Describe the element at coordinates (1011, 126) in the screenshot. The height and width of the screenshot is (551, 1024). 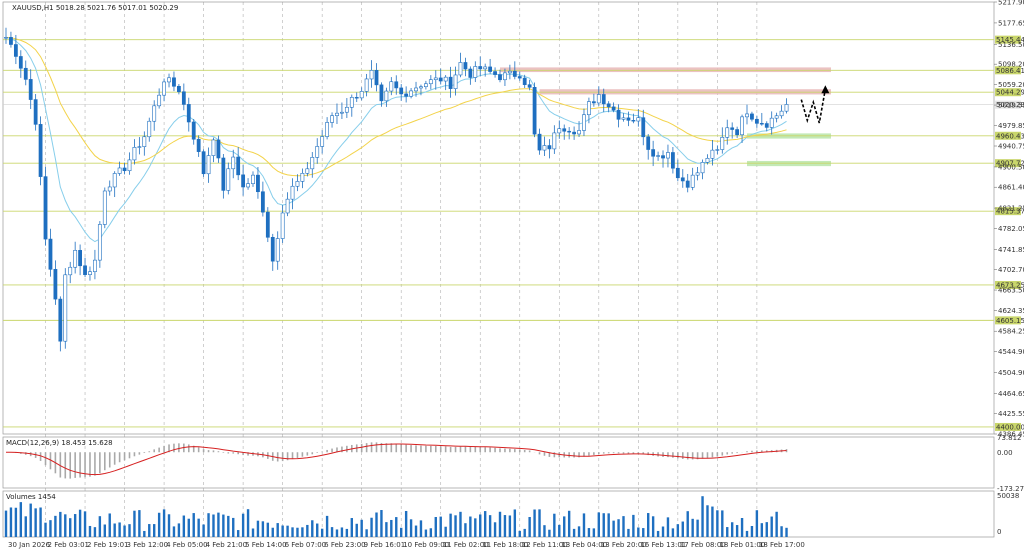
I see `price-tick-label: 4979.85` at that location.